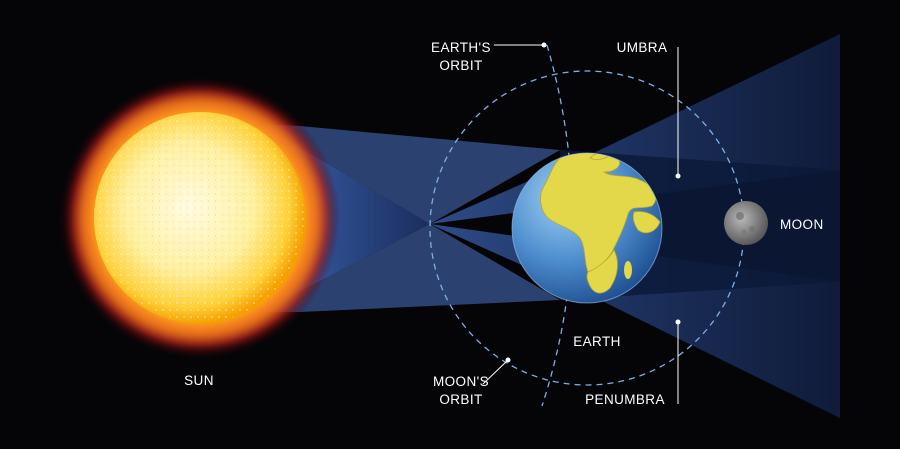 This screenshot has width=900, height=449. I want to click on penumbra-label: PENUMBRA, so click(625, 399).